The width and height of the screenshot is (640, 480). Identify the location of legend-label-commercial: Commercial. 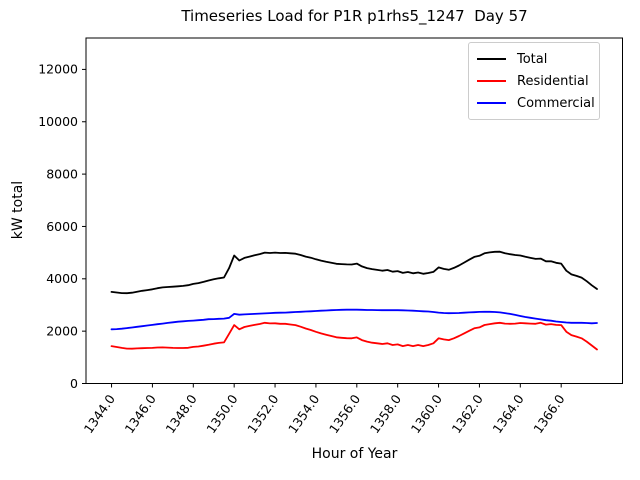
(556, 103).